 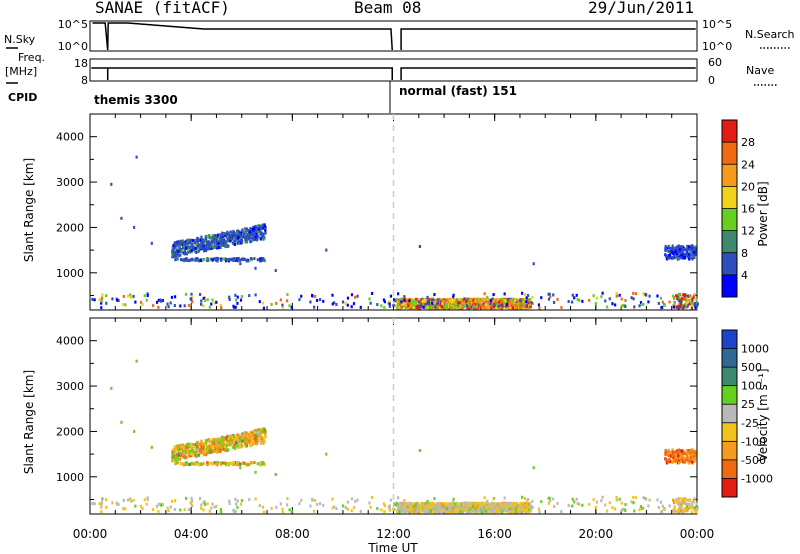 I want to click on power-colorbar-tick-label: 8, so click(x=744, y=253).